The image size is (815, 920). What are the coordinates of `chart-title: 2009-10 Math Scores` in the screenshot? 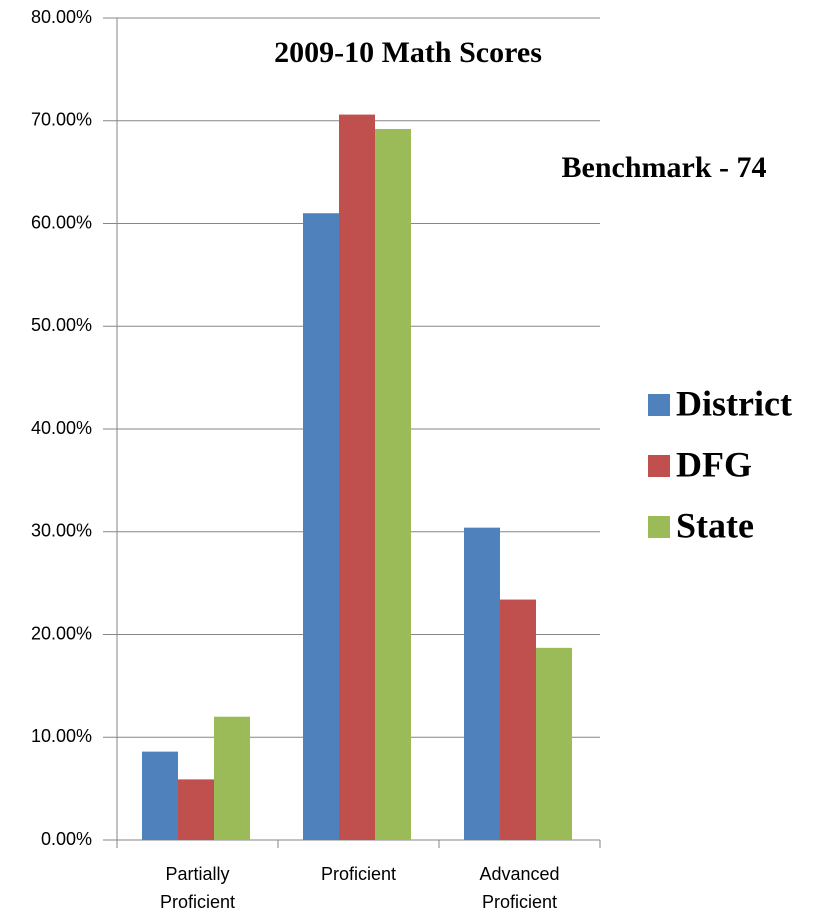 It's located at (408, 52).